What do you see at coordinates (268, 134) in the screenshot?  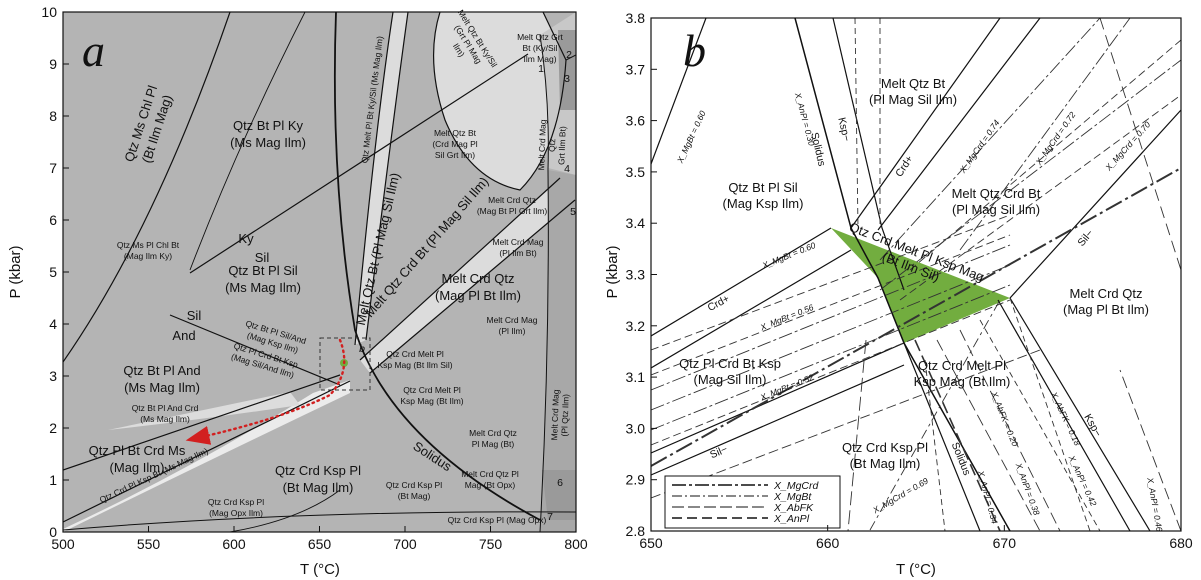 I see `field-label: Qtz Bt Pl Ky (Ms Mag Ilm)` at bounding box center [268, 134].